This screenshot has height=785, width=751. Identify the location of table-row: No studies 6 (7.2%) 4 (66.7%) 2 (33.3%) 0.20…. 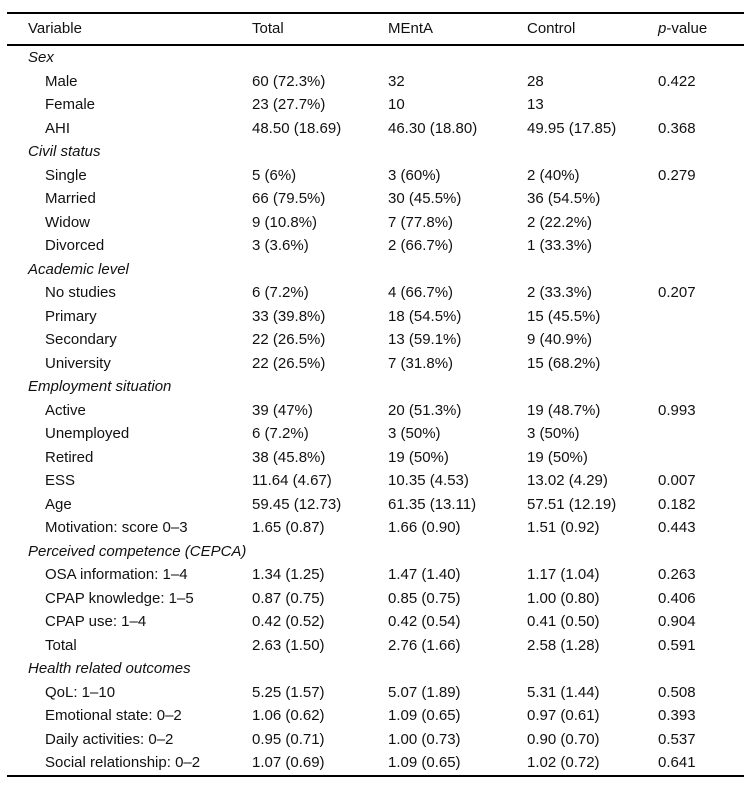
(375, 293).